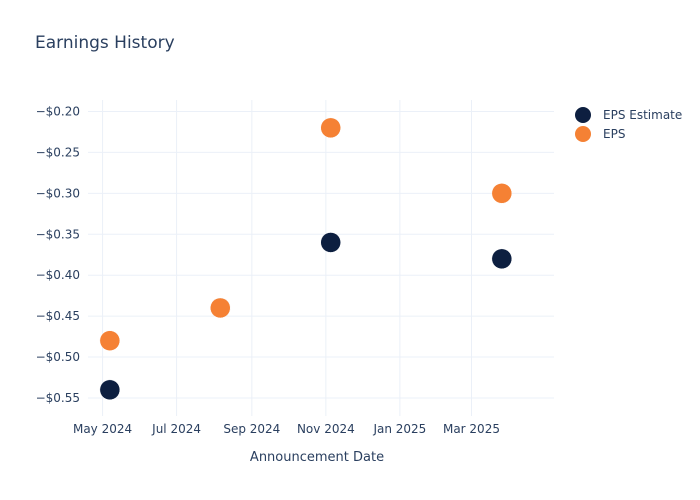 The height and width of the screenshot is (500, 700). I want to click on y-tick-label: −$0.35, so click(58, 234).